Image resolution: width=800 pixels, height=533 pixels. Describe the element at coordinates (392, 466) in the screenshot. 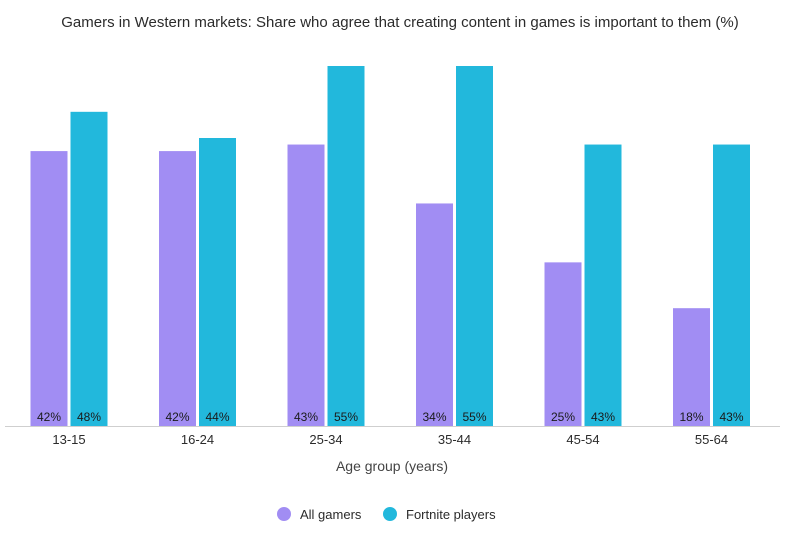

I see `x-axis-title: Age group (years)` at that location.